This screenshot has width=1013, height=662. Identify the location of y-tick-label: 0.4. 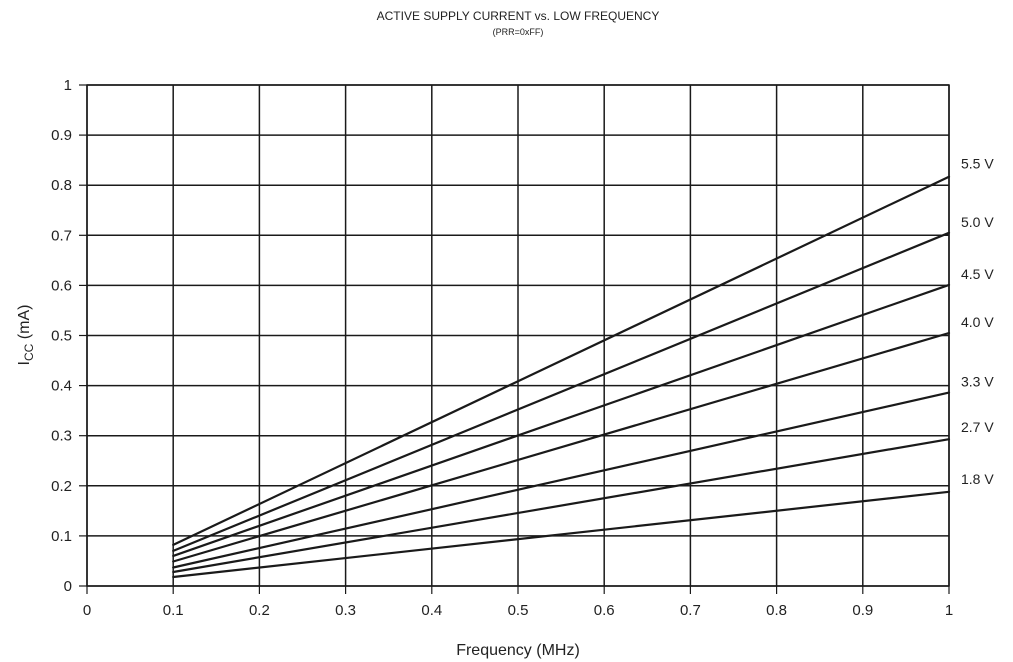
(61, 386).